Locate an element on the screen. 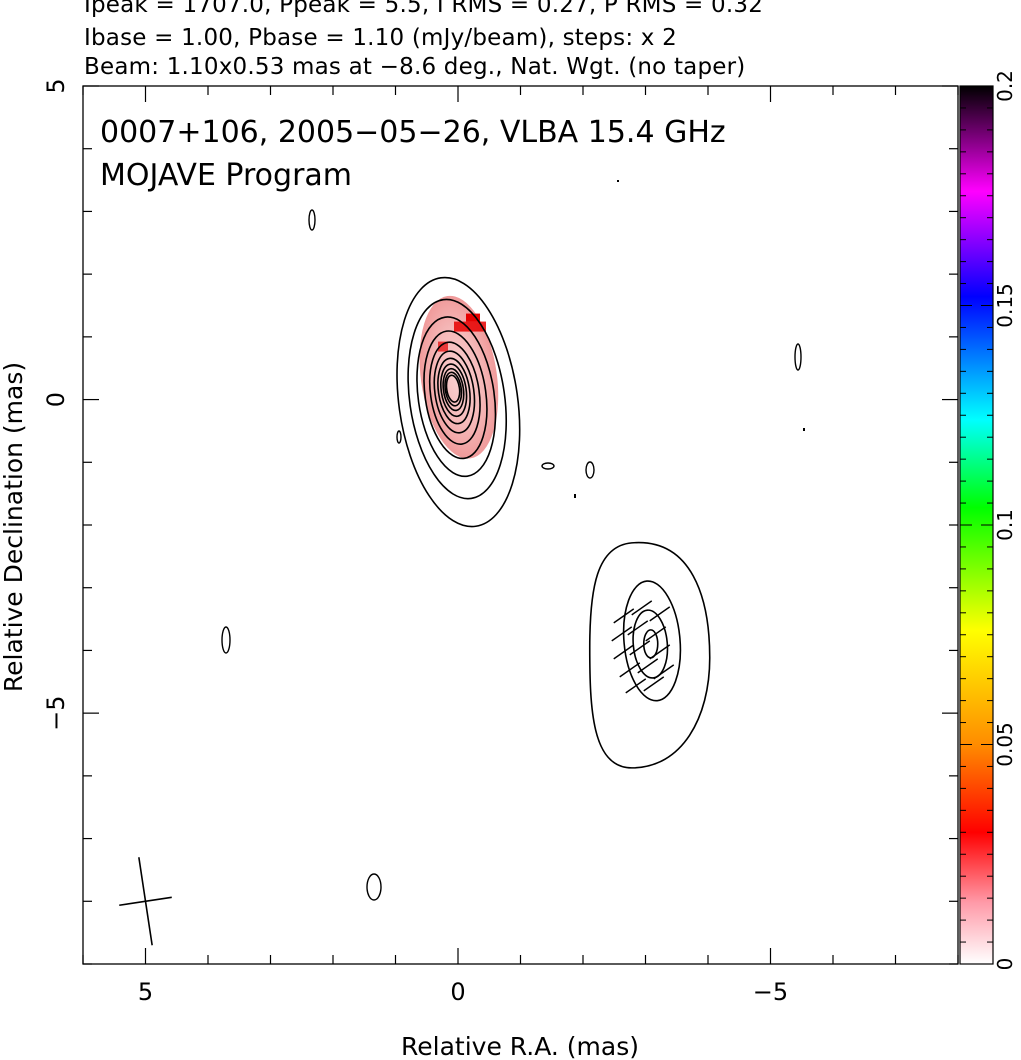 This screenshot has height=1060, width=1021. chart-subtitle: MOJAVE Program is located at coordinates (226, 175).